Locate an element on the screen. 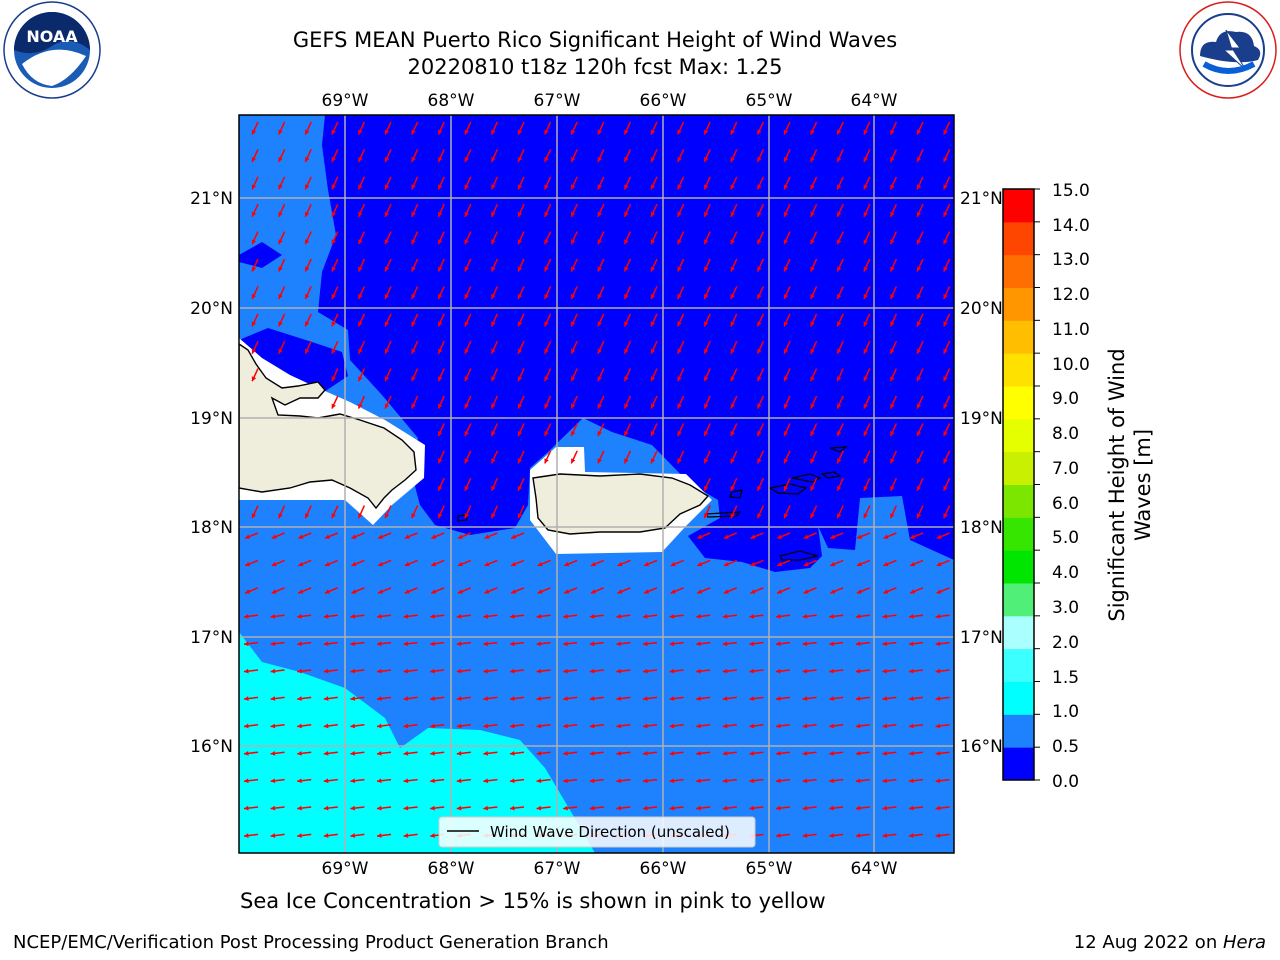  colorbar-tick: 1.0 is located at coordinates (1065, 712).